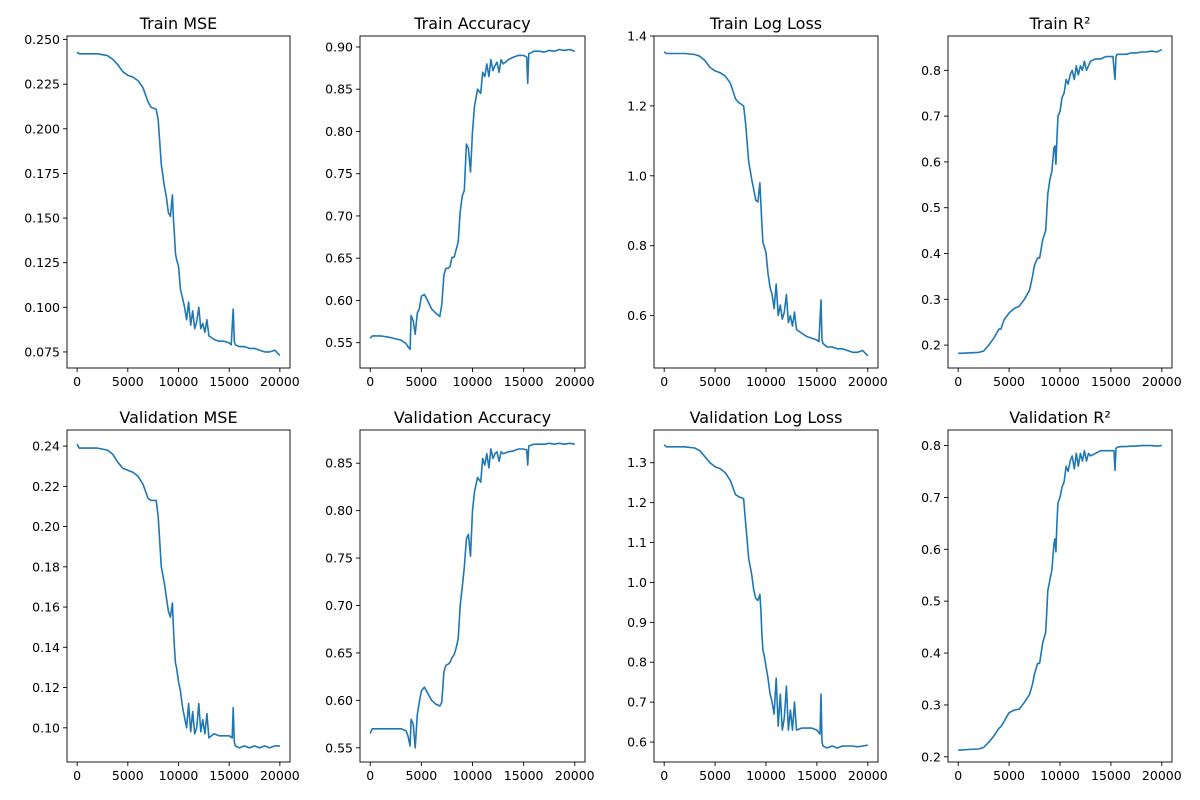  I want to click on y-tick-label: 0.075, so click(42, 351).